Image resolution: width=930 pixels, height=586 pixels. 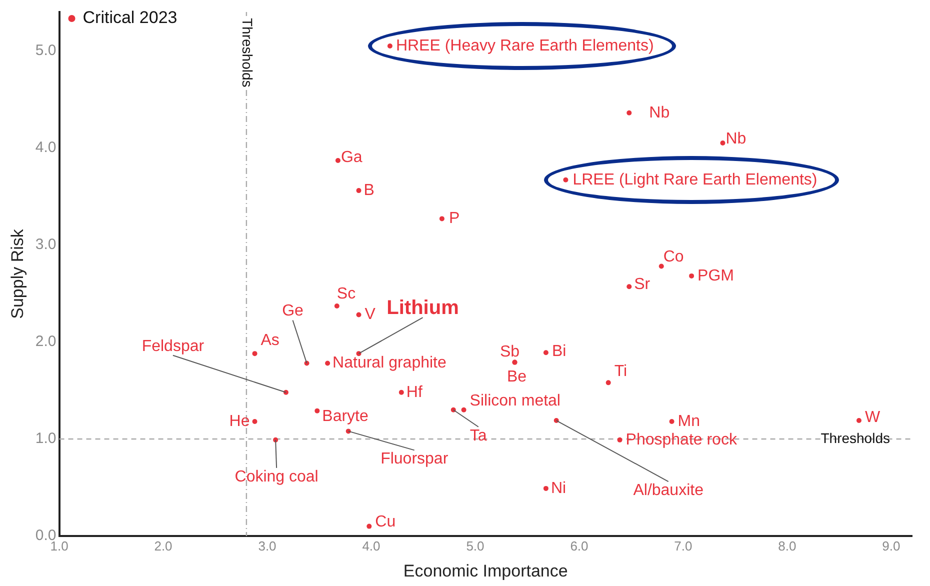 I want to click on annotation: Fluorspar, so click(x=414, y=459).